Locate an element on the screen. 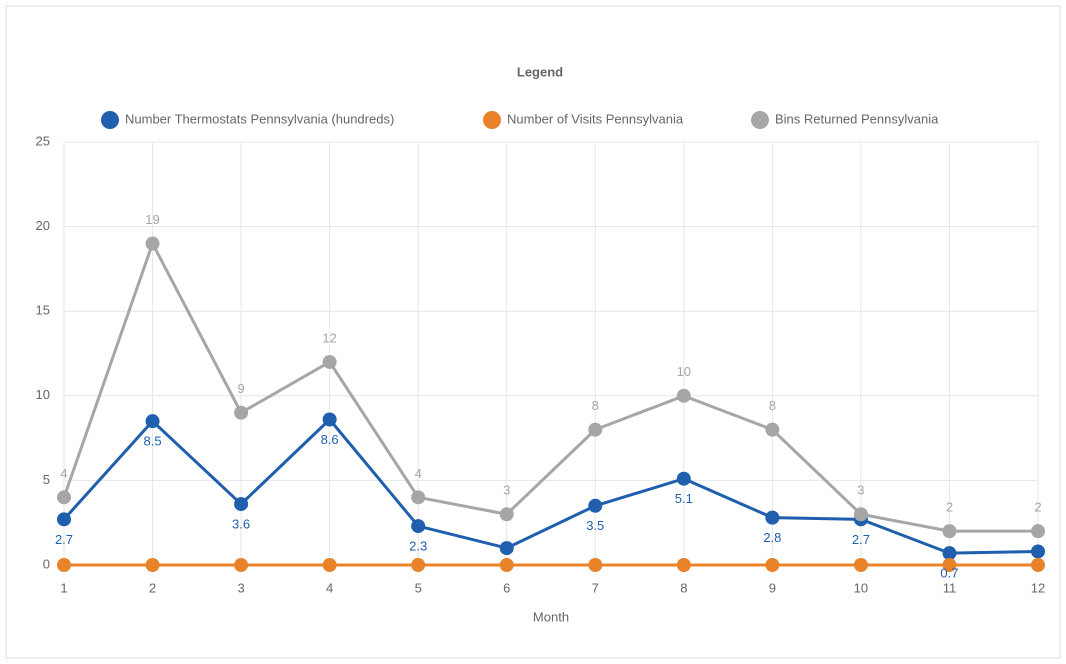 The height and width of the screenshot is (664, 1066). x-axis-label: Month is located at coordinates (551, 616).